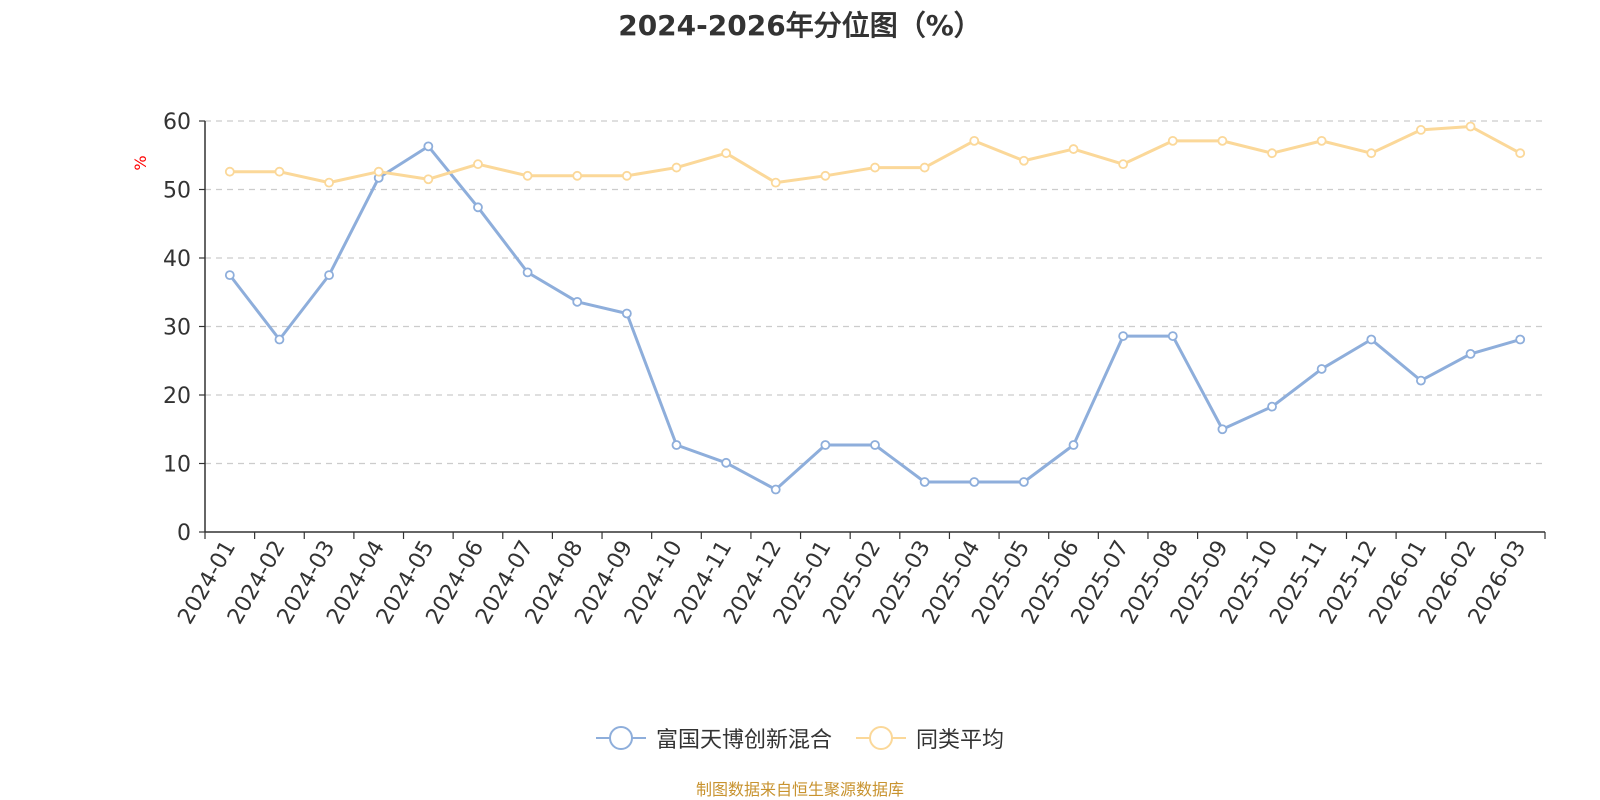 This screenshot has width=1600, height=800. What do you see at coordinates (177, 465) in the screenshot?
I see `y-tick-label: 10` at bounding box center [177, 465].